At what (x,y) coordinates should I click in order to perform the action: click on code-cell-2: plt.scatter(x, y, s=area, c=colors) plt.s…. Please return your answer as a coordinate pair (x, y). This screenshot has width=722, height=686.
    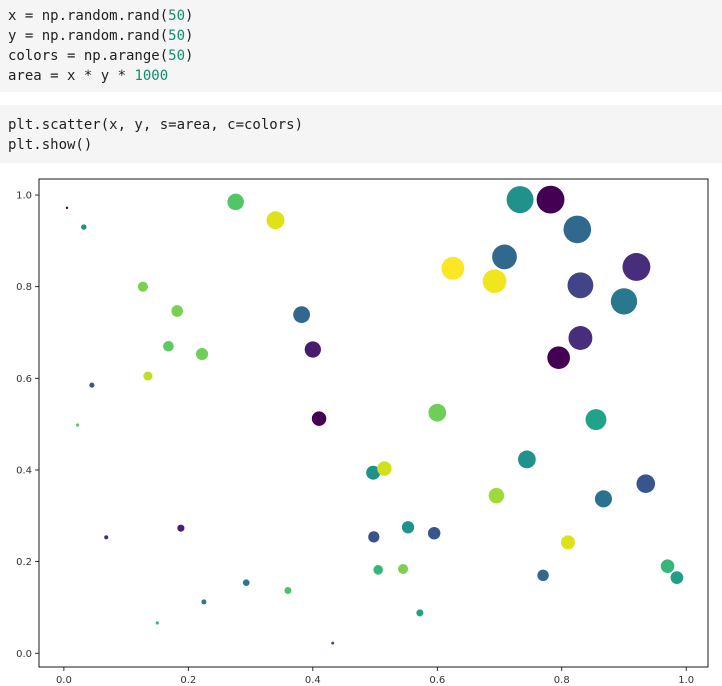
    Looking at the image, I should click on (361, 134).